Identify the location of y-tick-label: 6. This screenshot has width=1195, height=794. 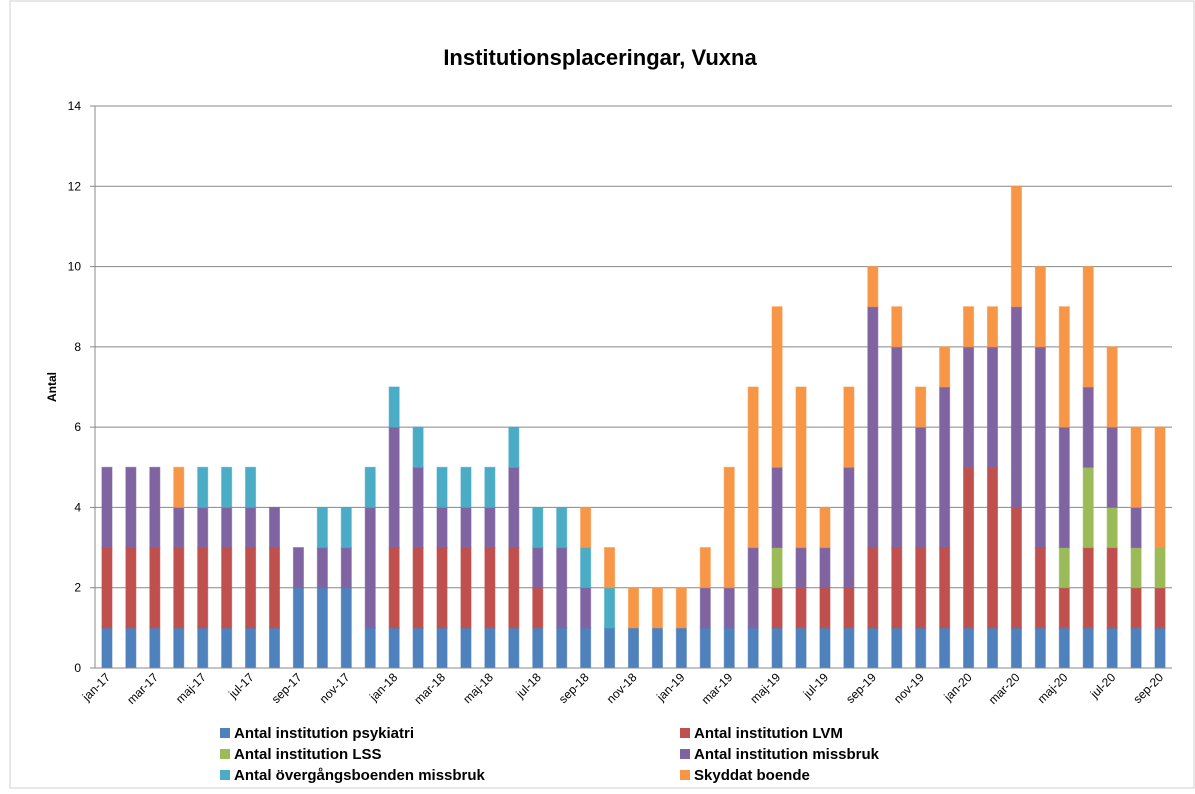
(77, 427).